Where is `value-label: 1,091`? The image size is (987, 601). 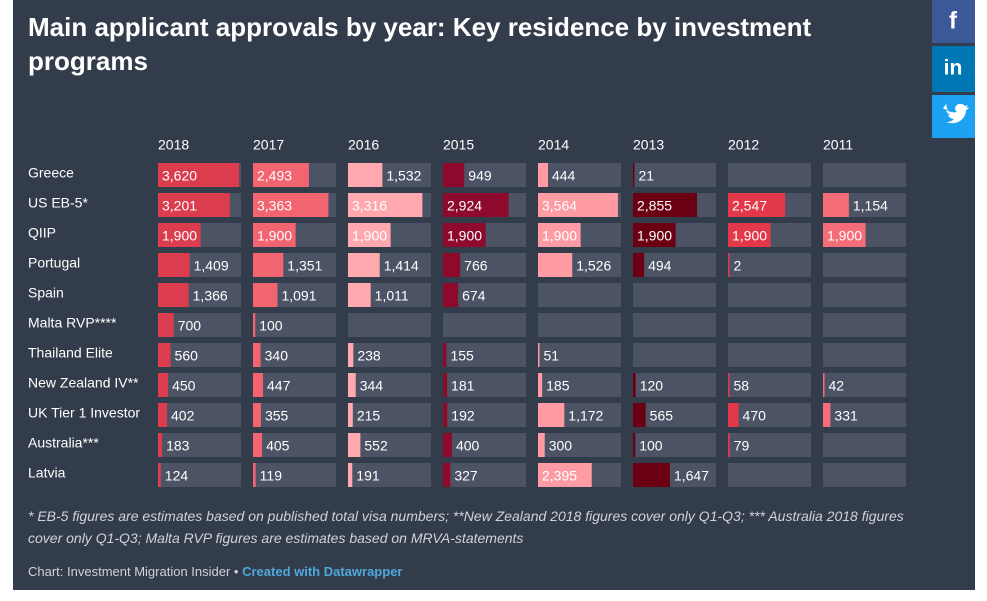
value-label: 1,091 is located at coordinates (298, 296).